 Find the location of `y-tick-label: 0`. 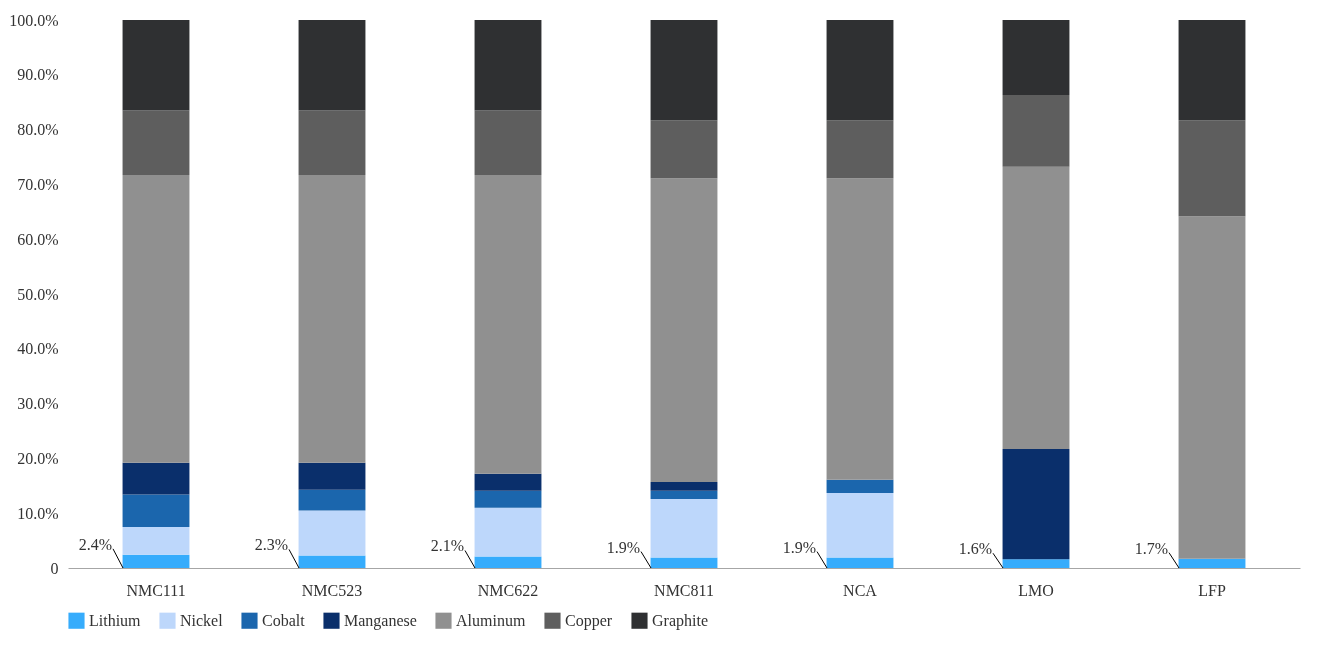

y-tick-label: 0 is located at coordinates (54, 568).